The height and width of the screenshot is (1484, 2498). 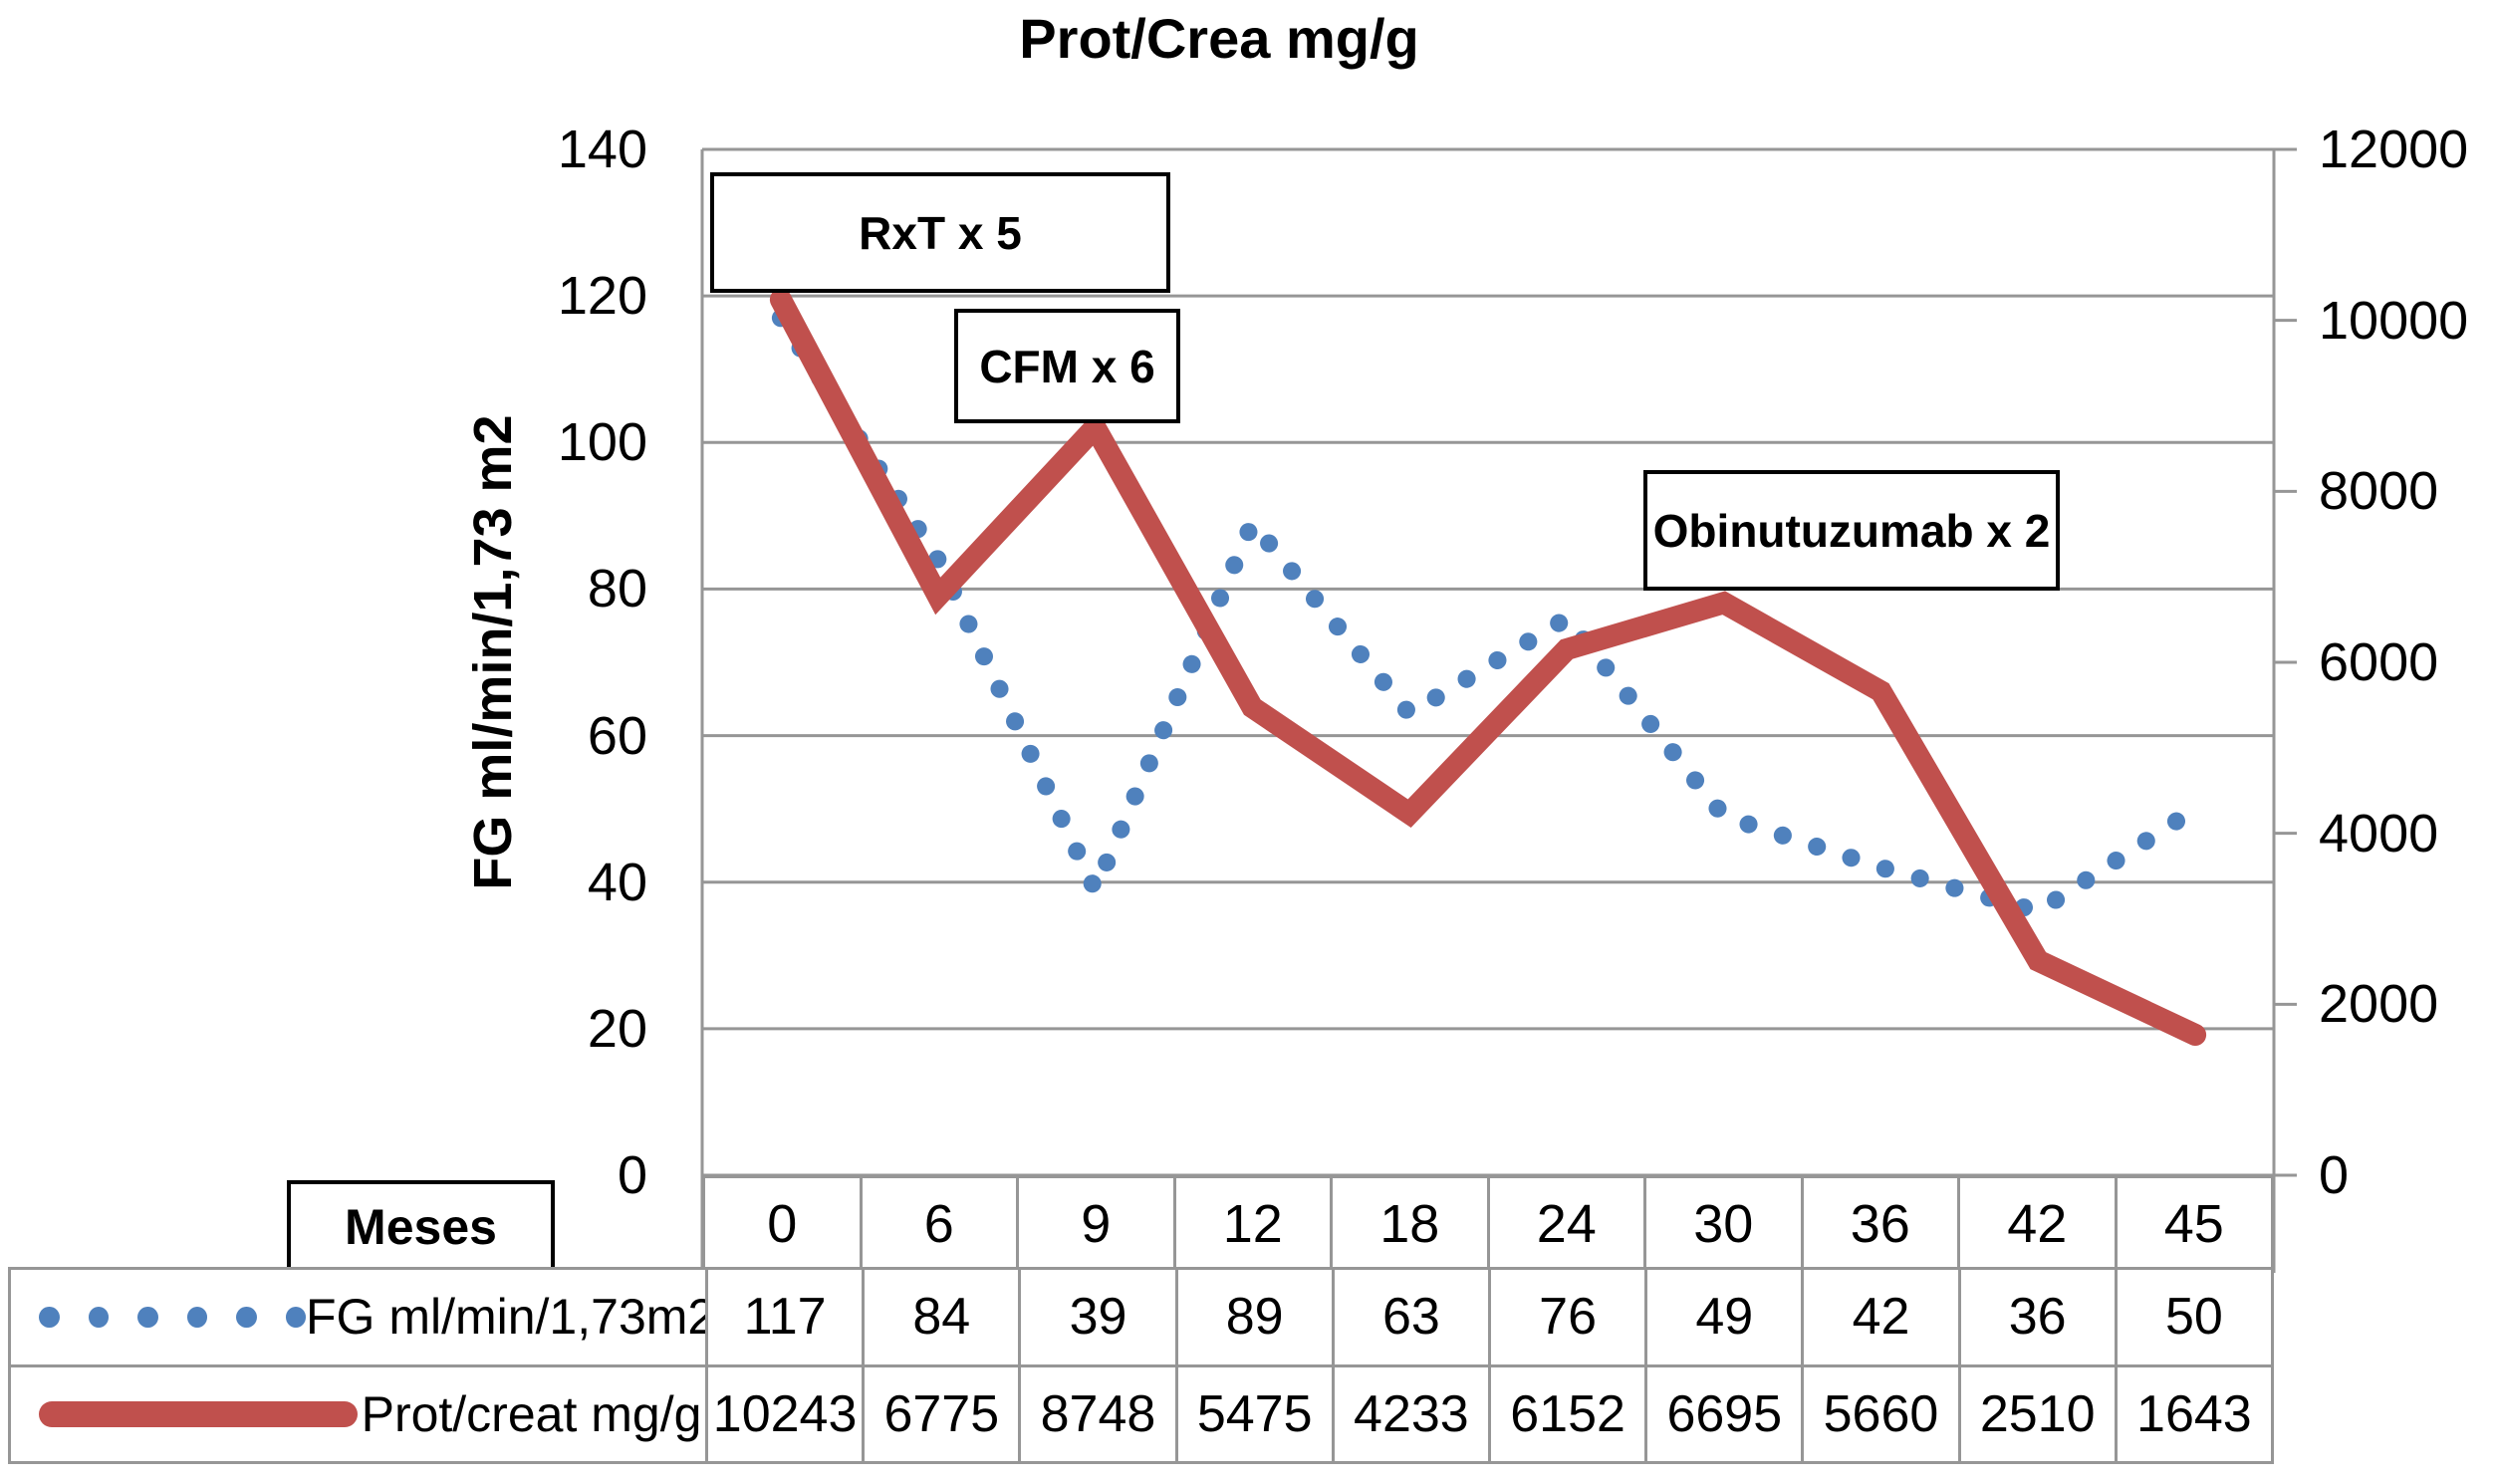 What do you see at coordinates (2037, 1317) in the screenshot?
I see `fg-value-cell: 36` at bounding box center [2037, 1317].